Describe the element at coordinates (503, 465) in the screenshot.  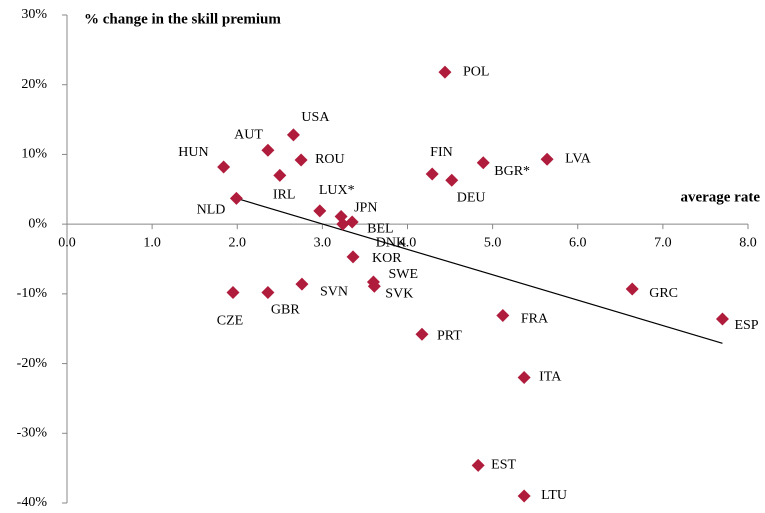
I see `point-label: EST` at that location.